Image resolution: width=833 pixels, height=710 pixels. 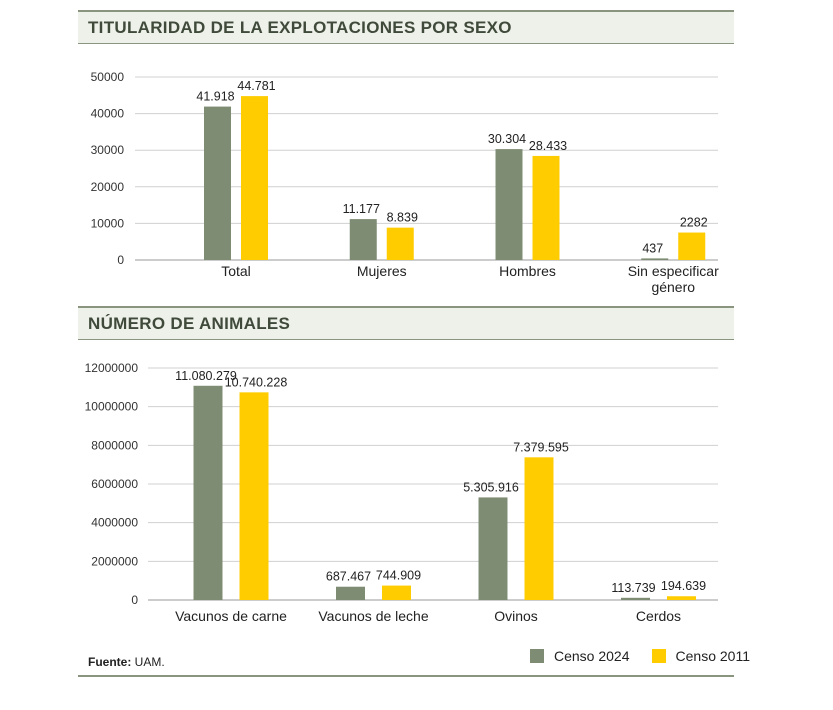 I want to click on y-tick-label: 20000, so click(x=108, y=187).